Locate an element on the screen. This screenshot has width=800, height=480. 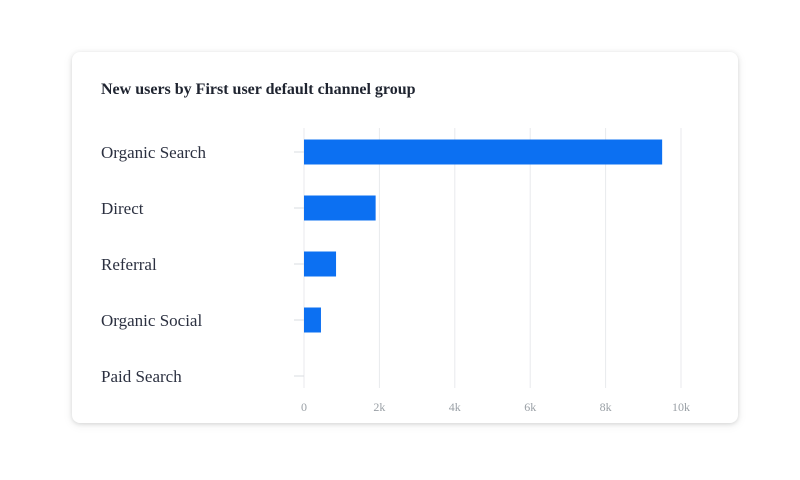
x-tick-label: 0 is located at coordinates (304, 407).